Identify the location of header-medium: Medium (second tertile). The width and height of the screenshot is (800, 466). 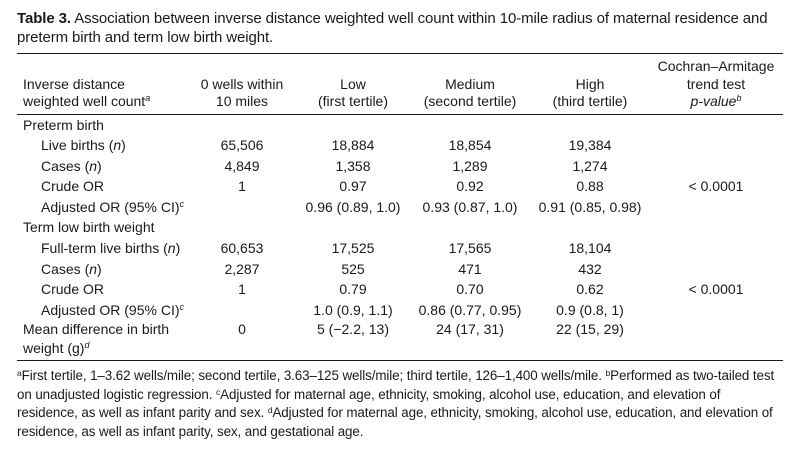
(470, 92).